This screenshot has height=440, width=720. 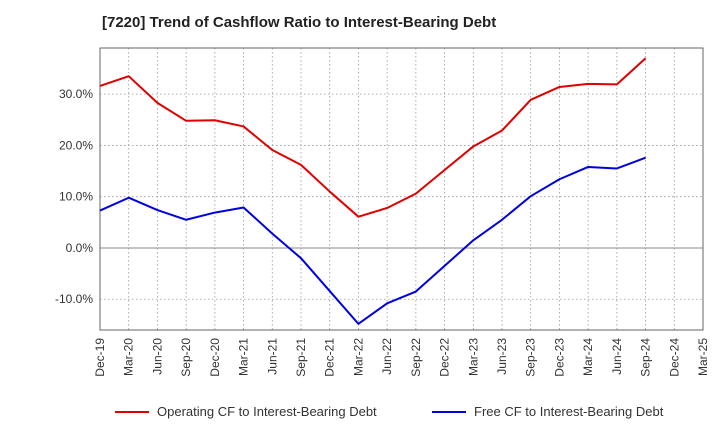 I want to click on x-tick-label: Mar-25, so click(x=703, y=357).